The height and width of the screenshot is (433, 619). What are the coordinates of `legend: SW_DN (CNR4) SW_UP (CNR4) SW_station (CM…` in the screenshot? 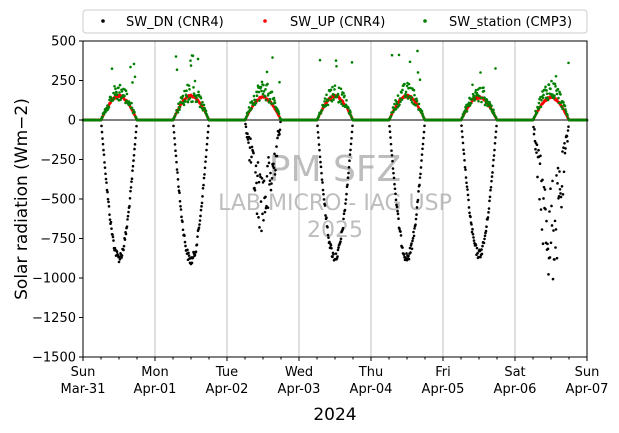 It's located at (335, 21).